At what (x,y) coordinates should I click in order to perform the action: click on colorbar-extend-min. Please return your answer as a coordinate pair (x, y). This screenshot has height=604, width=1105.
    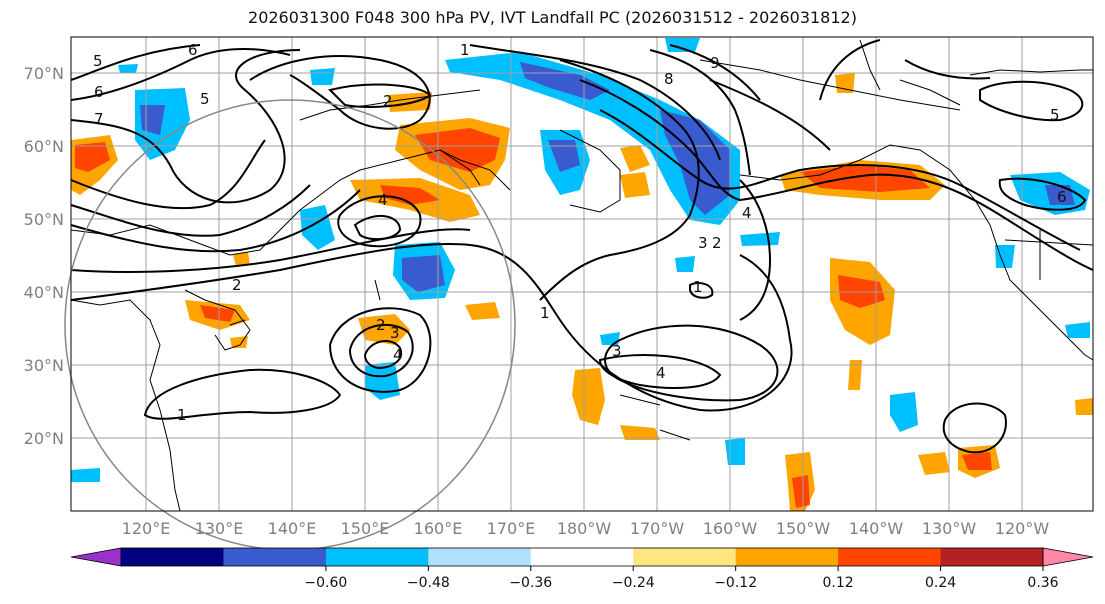
    Looking at the image, I should click on (96, 557).